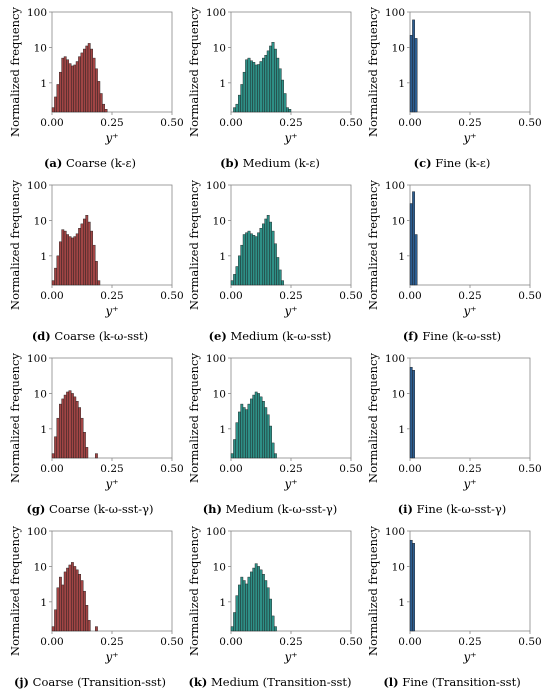  Describe the element at coordinates (99, 509) in the screenshot. I see `panel-caption-text: Coarse (k-ω-sst-γ)` at that location.